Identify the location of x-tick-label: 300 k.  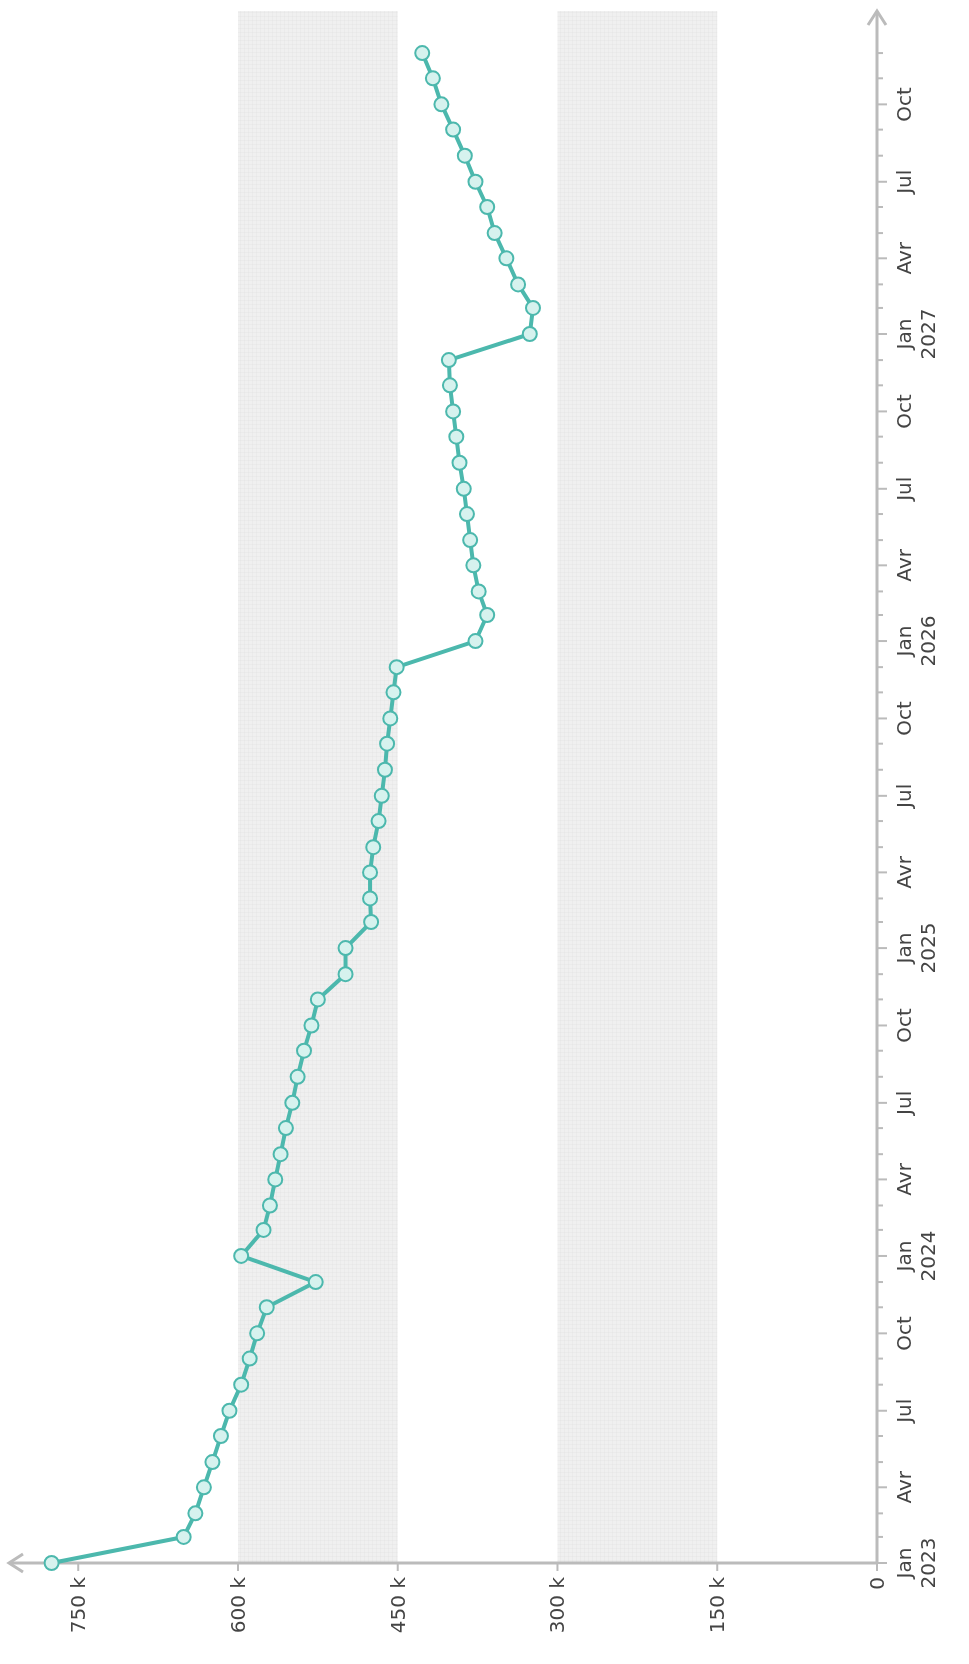
(557, 1605).